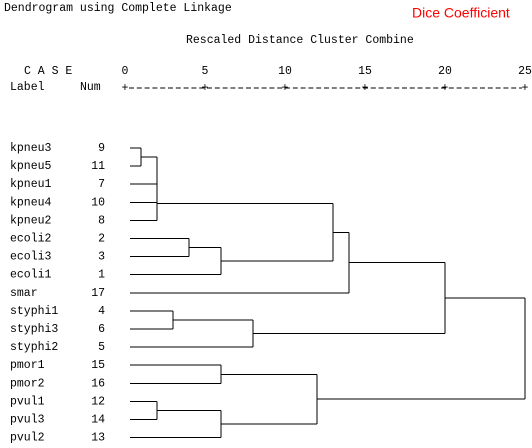 This screenshot has width=532, height=448. Describe the element at coordinates (365, 71) in the screenshot. I see `x-tick-label: 15` at that location.